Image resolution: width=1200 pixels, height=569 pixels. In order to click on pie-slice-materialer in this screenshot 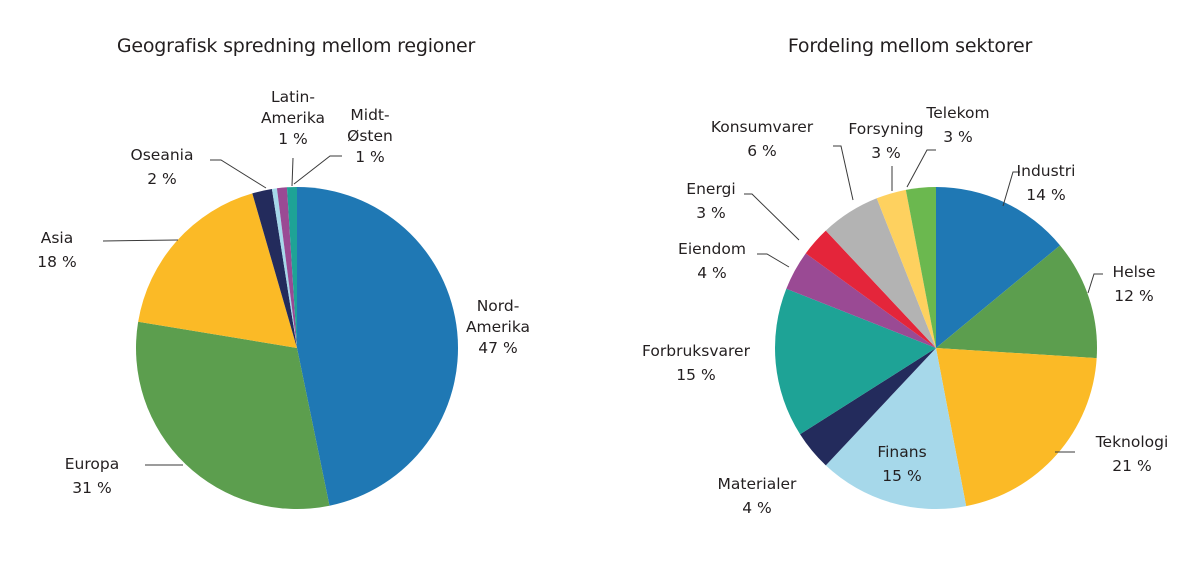, I will do `click(868, 407)`.